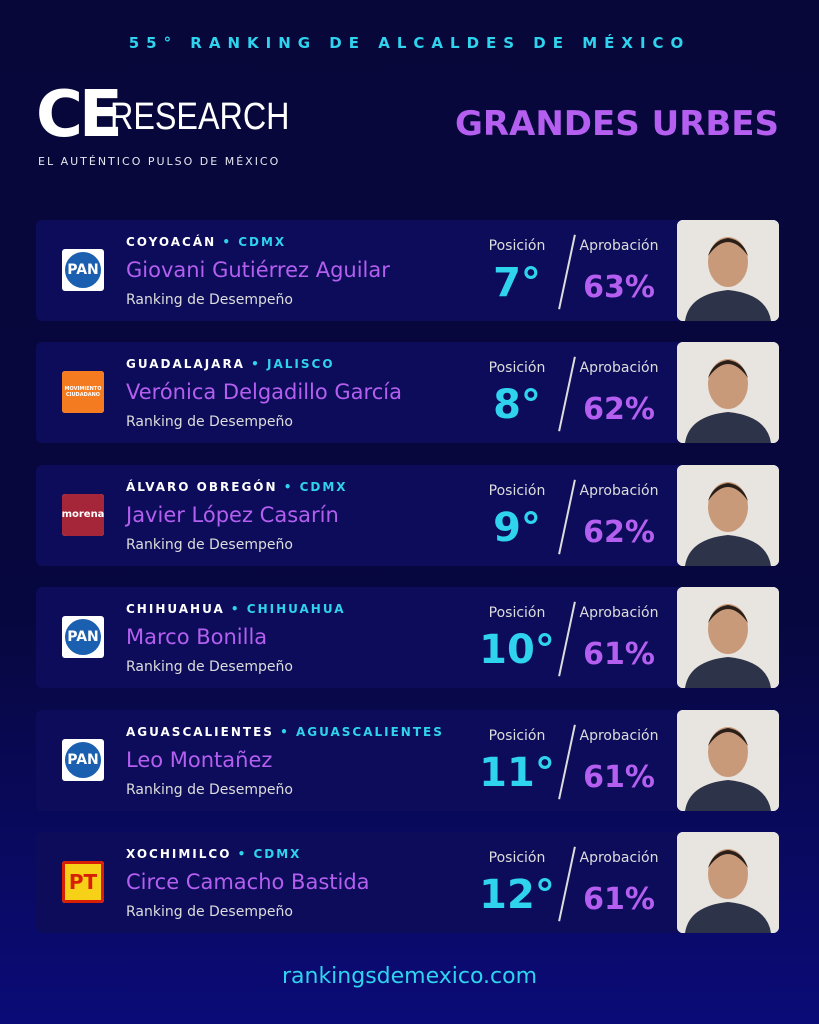 This screenshot has height=1024, width=819. Describe the element at coordinates (517, 283) in the screenshot. I see `position: 7°` at that location.